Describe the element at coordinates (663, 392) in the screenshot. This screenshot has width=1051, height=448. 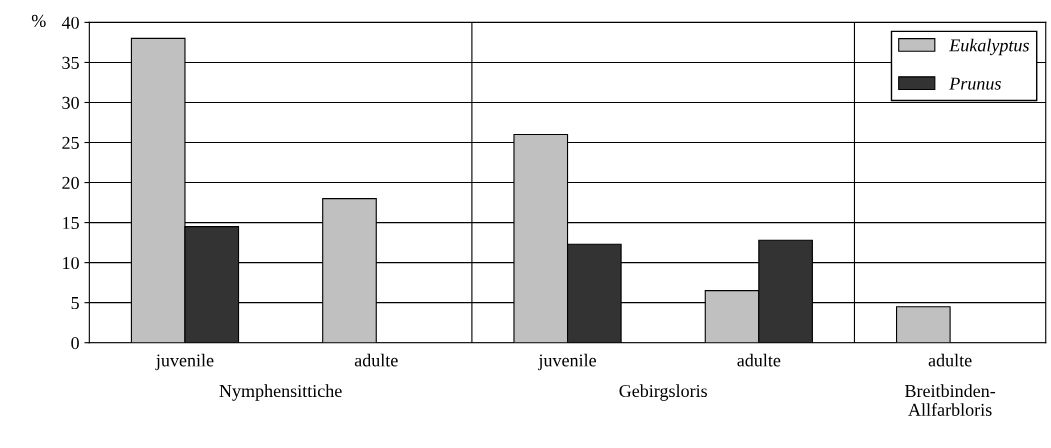
I see `text: Gebirgsloris` at that location.